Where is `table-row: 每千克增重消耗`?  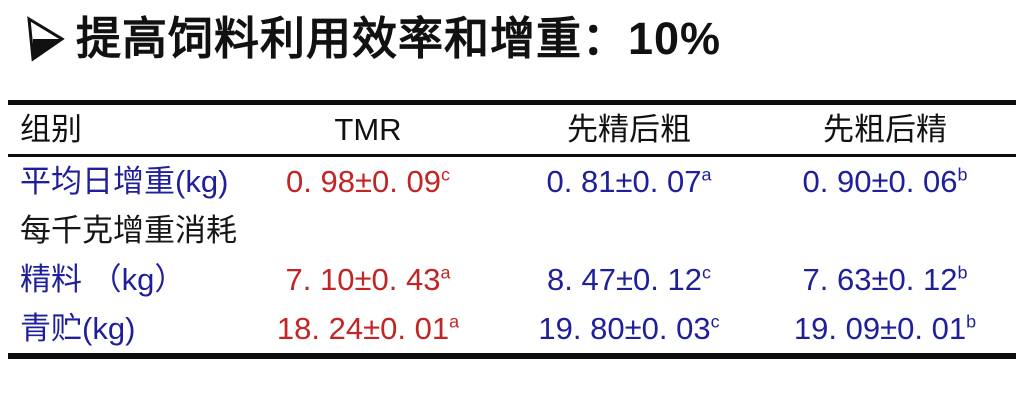
table-row: 每千克增重消耗 is located at coordinates (512, 230).